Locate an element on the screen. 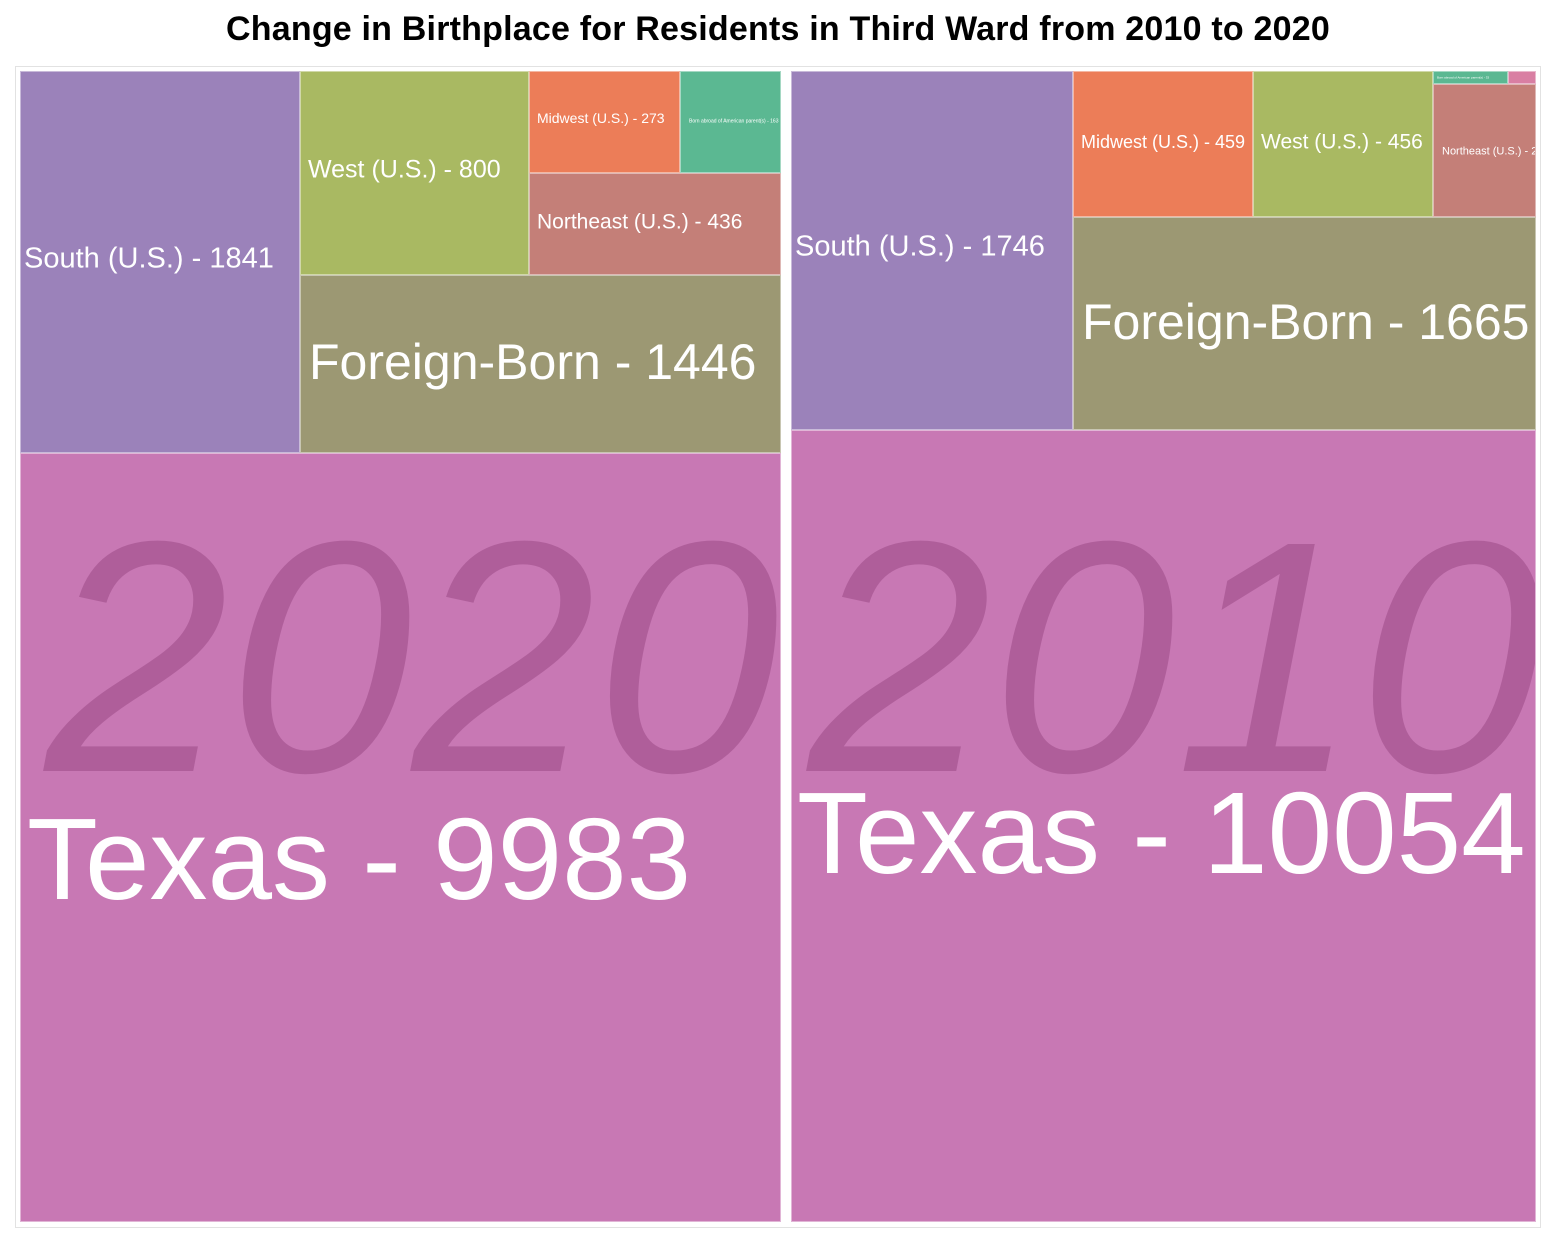 Image resolution: width=1556 pixels, height=1242 pixels. treemap-label-foreign: Foreign-Born - 1446 is located at coordinates (533, 362).